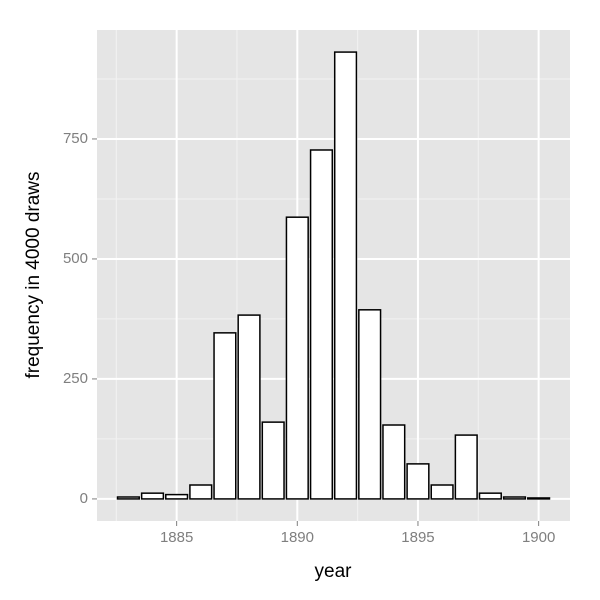 The image size is (600, 600). Describe the element at coordinates (176, 537) in the screenshot. I see `x-tick-label: 1885` at that location.